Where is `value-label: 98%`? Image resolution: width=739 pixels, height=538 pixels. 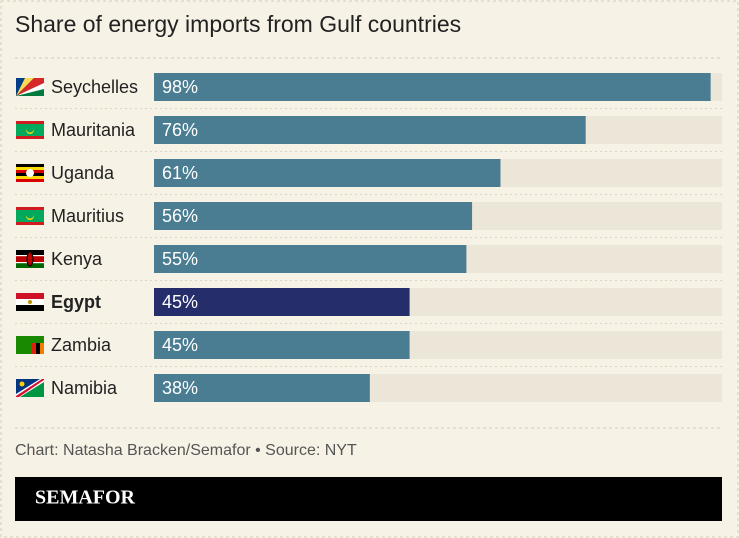
value-label: 98% is located at coordinates (180, 87).